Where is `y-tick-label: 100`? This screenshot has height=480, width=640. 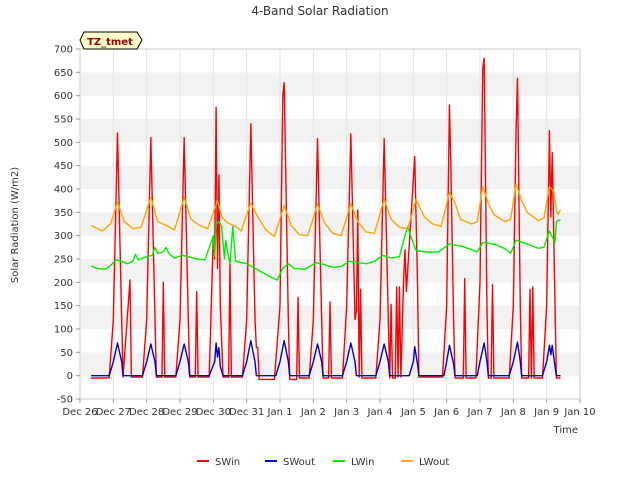 y-tick-label: 100 is located at coordinates (63, 330).